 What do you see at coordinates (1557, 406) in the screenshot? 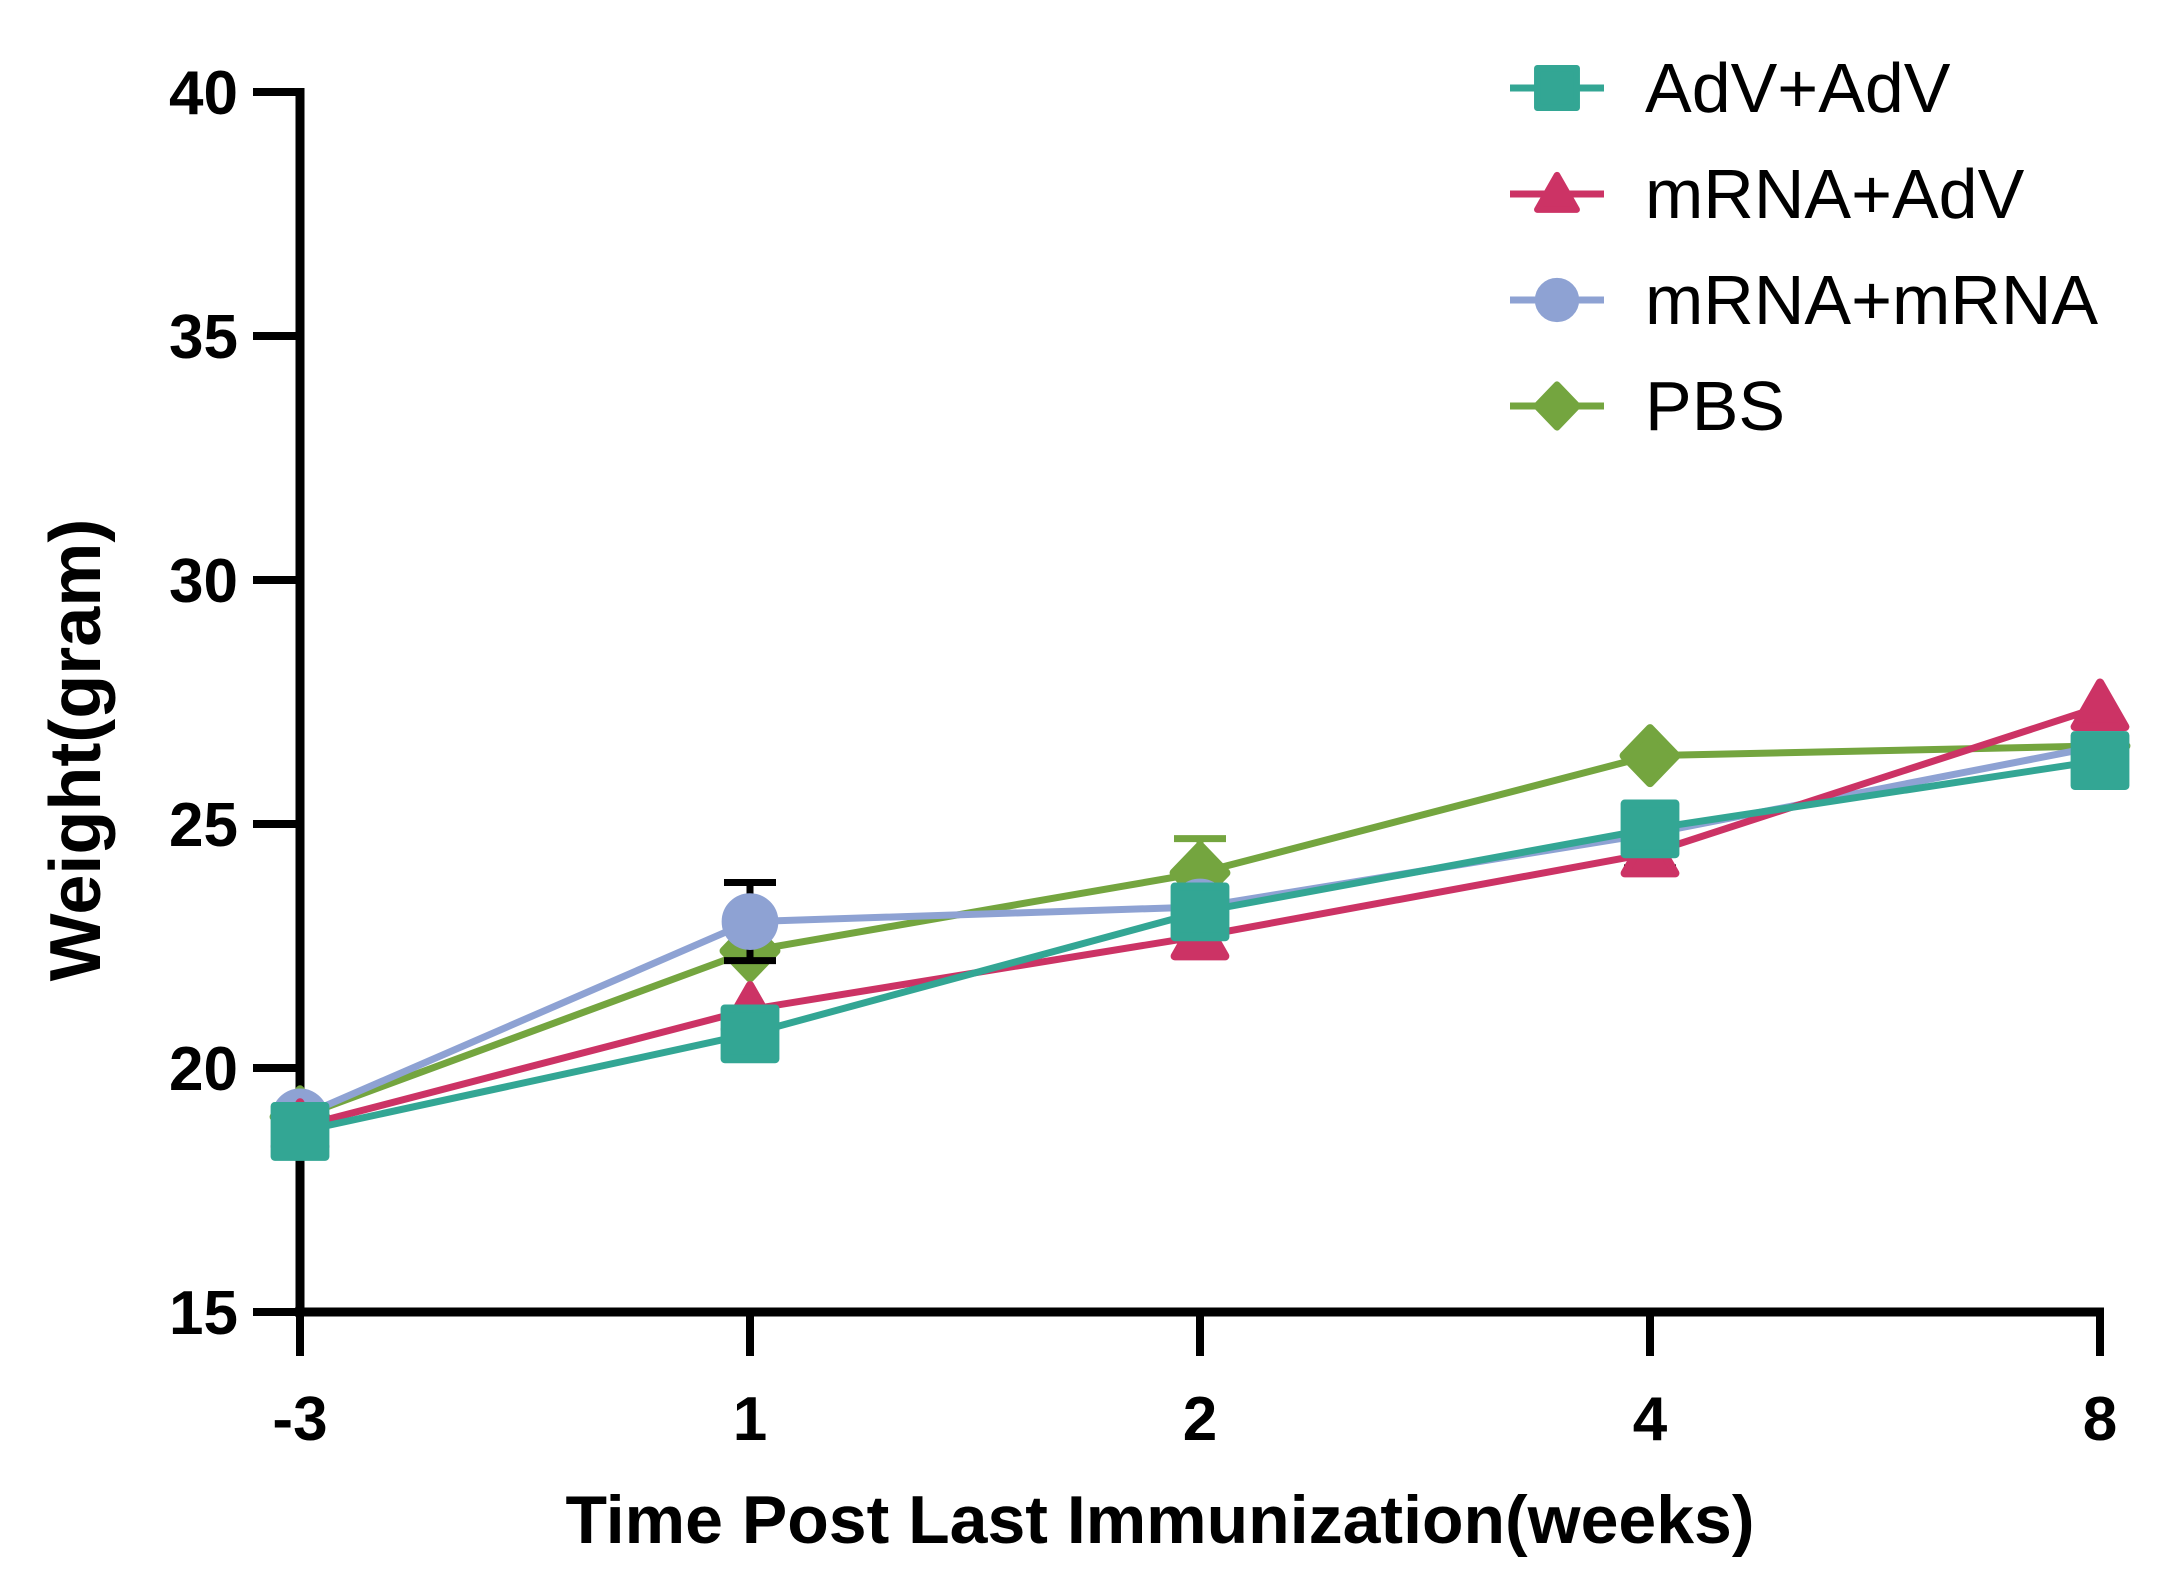
I see `legend-marker-pbs` at bounding box center [1557, 406].